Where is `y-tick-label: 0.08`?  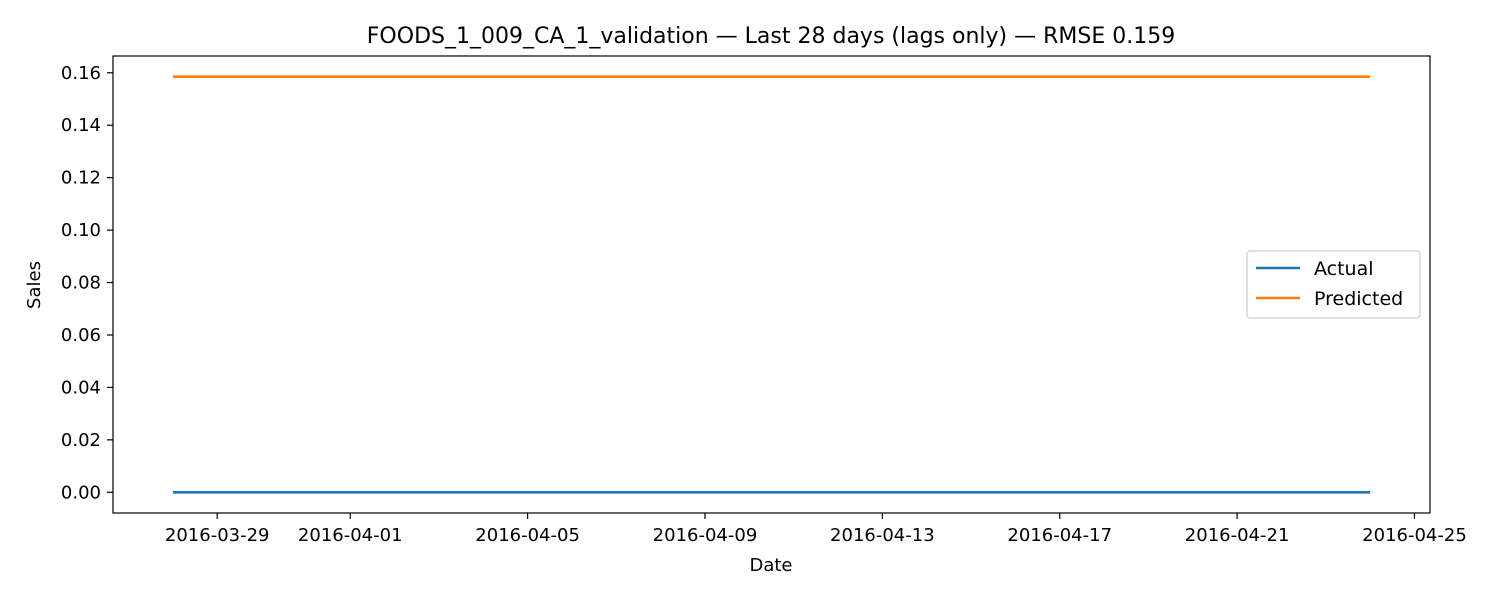
y-tick-label: 0.08 is located at coordinates (81, 283).